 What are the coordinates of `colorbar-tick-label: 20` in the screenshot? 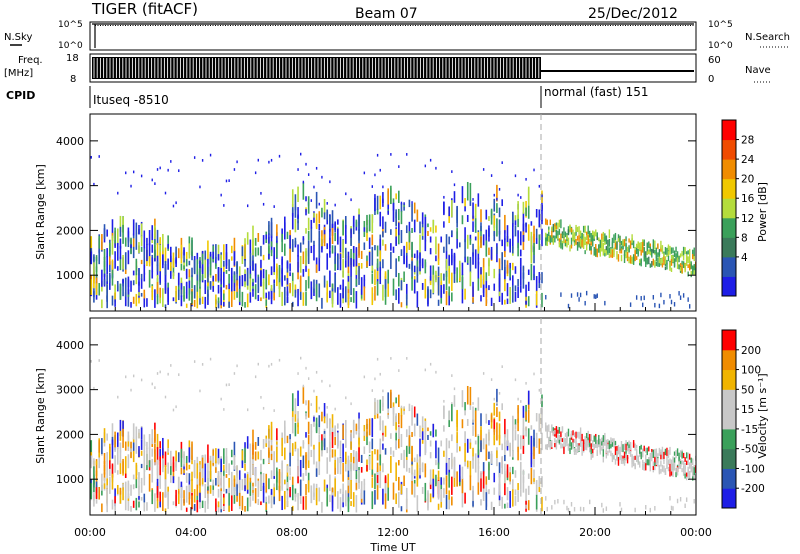 It's located at (747, 180).